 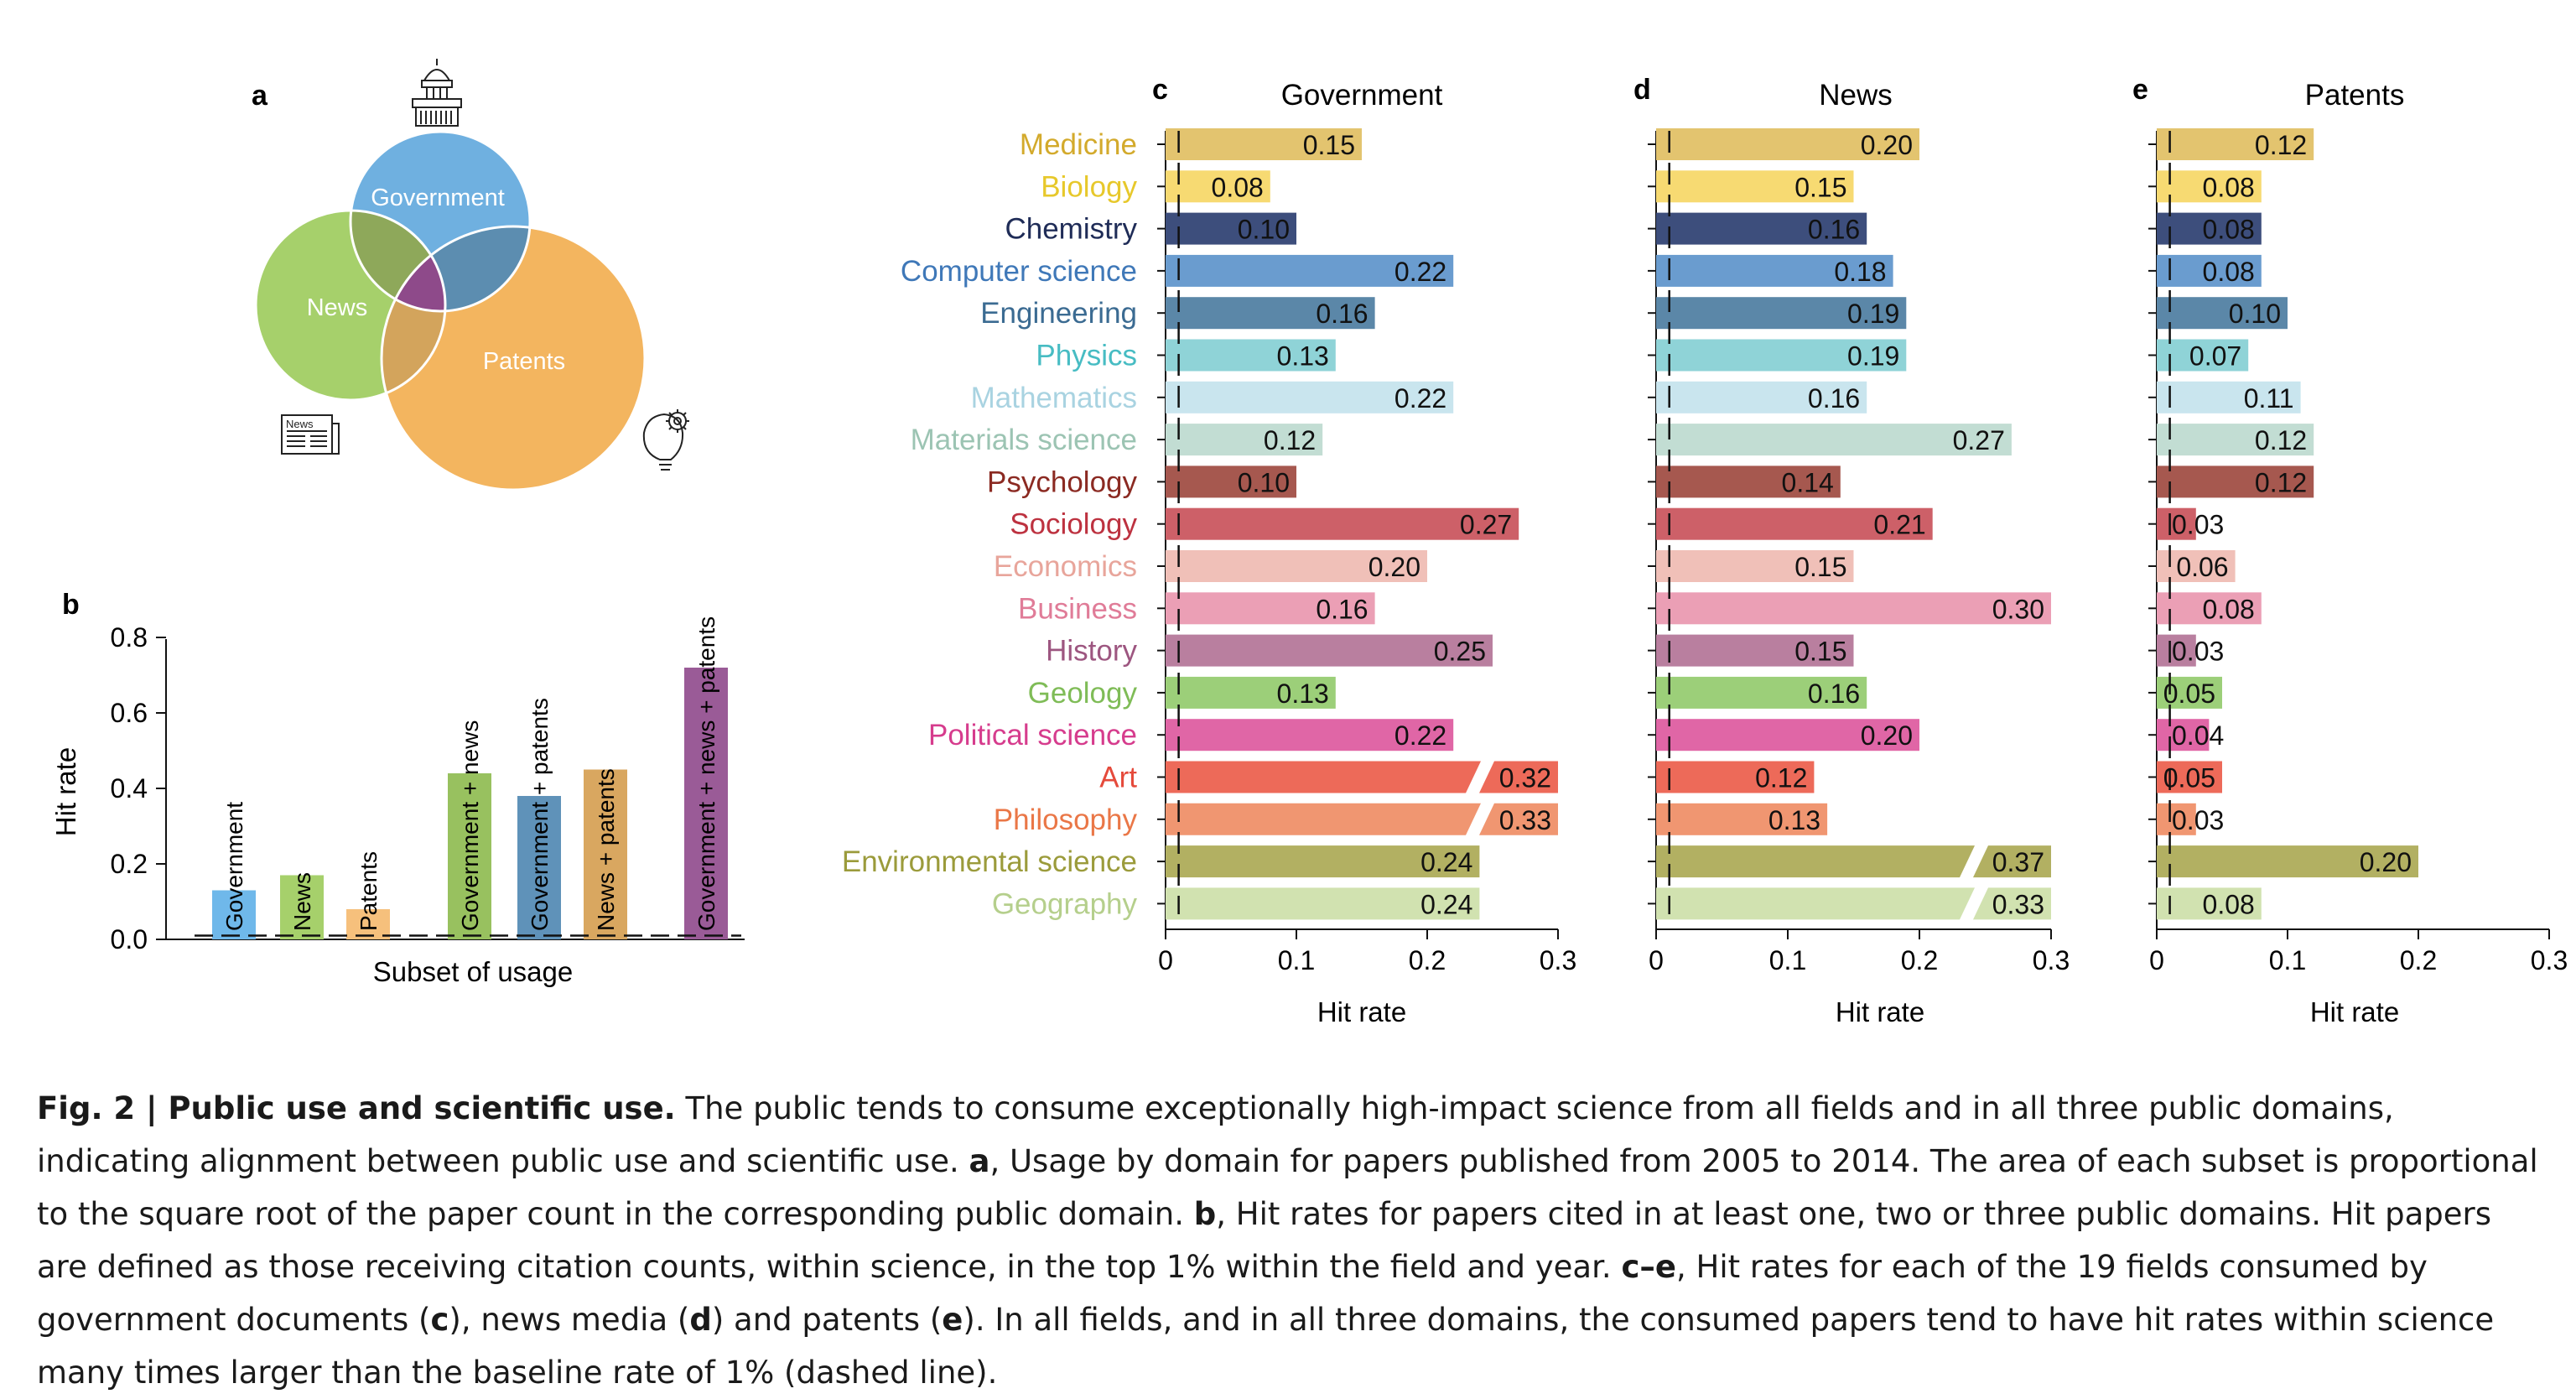 I want to click on field-label: Business, so click(x=1077, y=608).